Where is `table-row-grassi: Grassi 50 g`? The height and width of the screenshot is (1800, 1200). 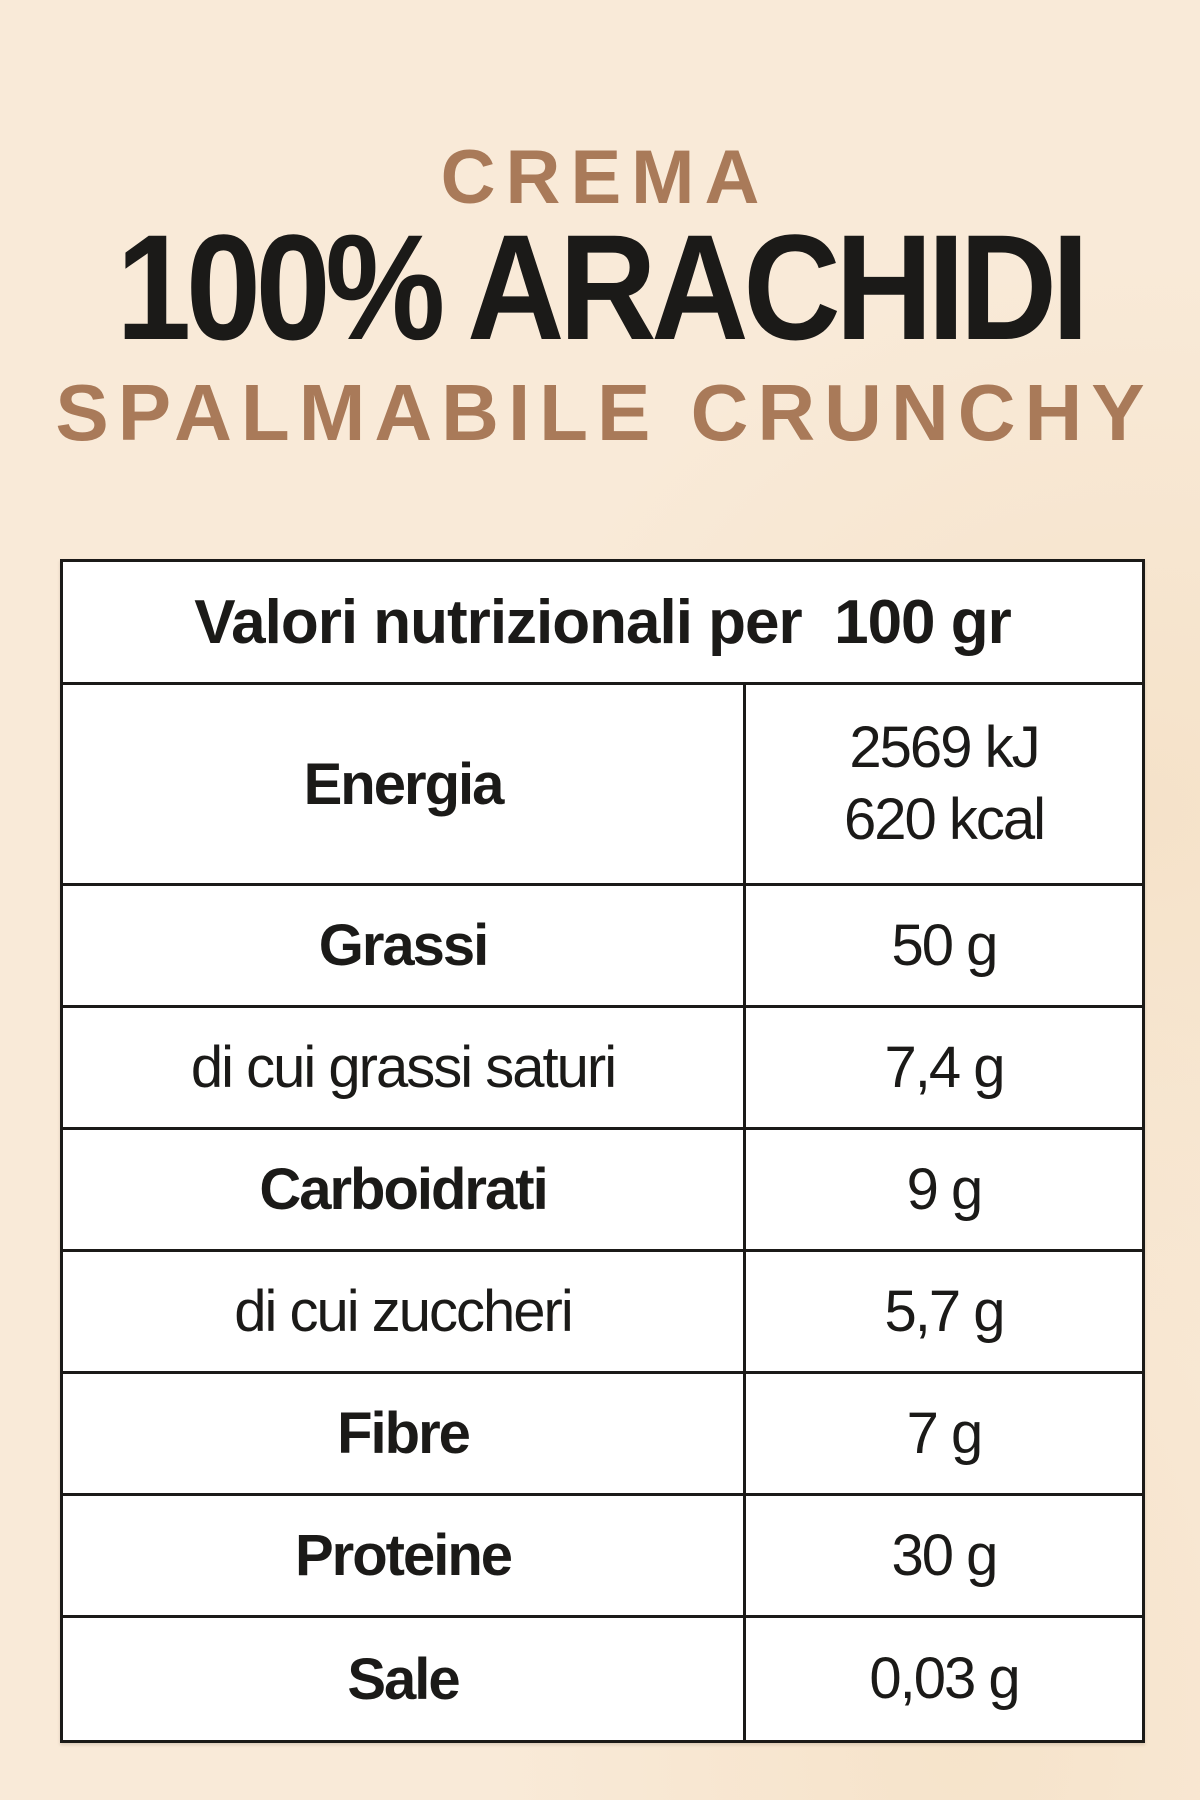 table-row-grassi: Grassi 50 g is located at coordinates (602, 947).